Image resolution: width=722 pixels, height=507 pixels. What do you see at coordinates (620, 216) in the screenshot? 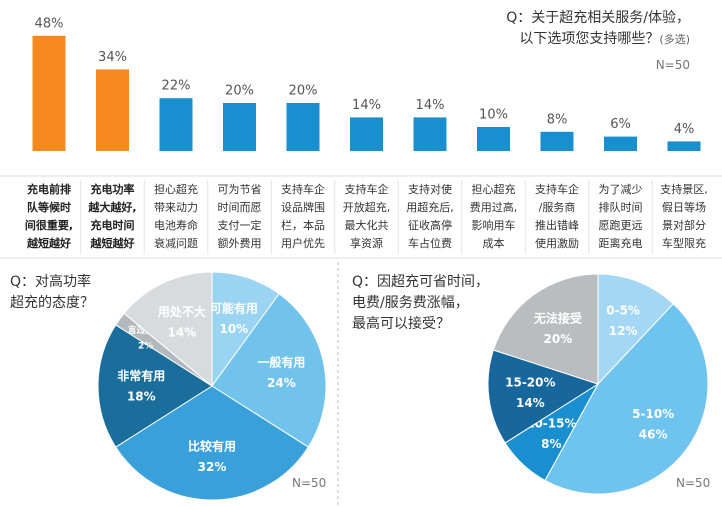
I see `category-label: 为了减少 排队时间 愿跑更远 距离充电` at bounding box center [620, 216].